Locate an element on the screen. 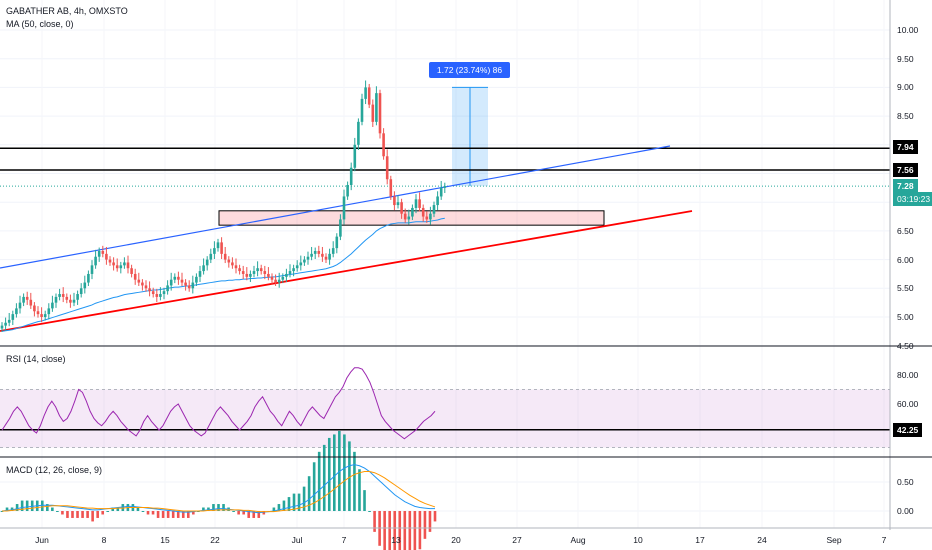  rsi-pane is located at coordinates (445, 407).